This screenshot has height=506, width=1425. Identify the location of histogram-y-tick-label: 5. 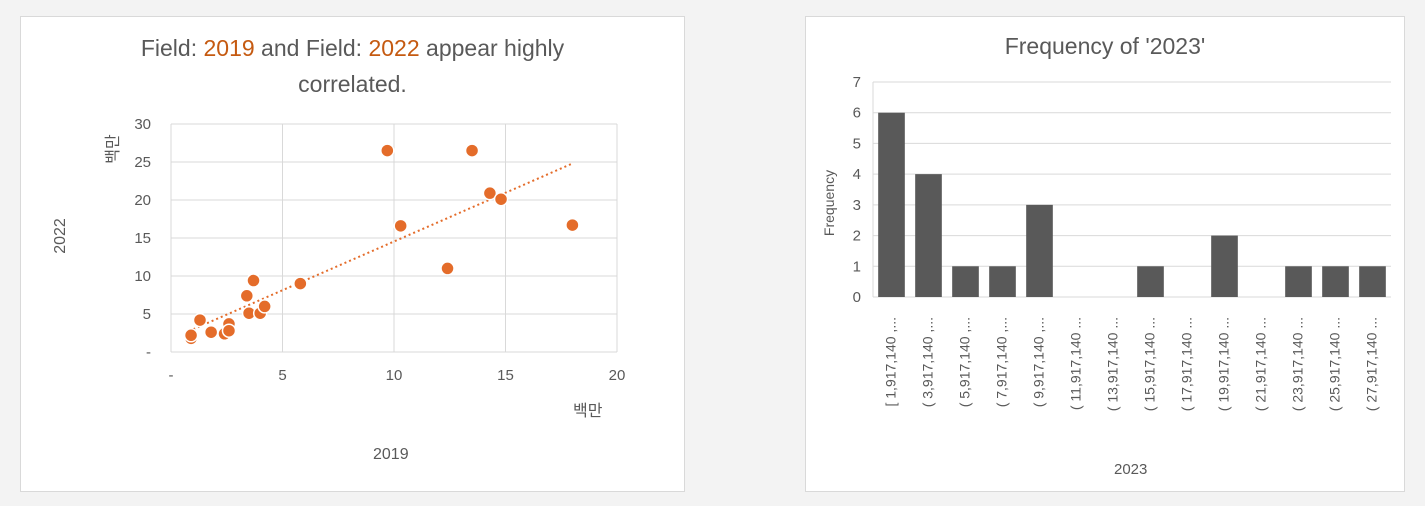
(857, 143).